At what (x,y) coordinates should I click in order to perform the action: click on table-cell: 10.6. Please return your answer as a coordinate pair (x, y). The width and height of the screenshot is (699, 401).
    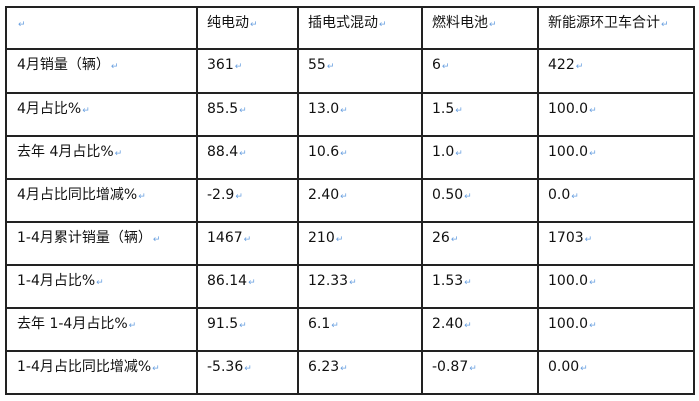
    Looking at the image, I should click on (360, 157).